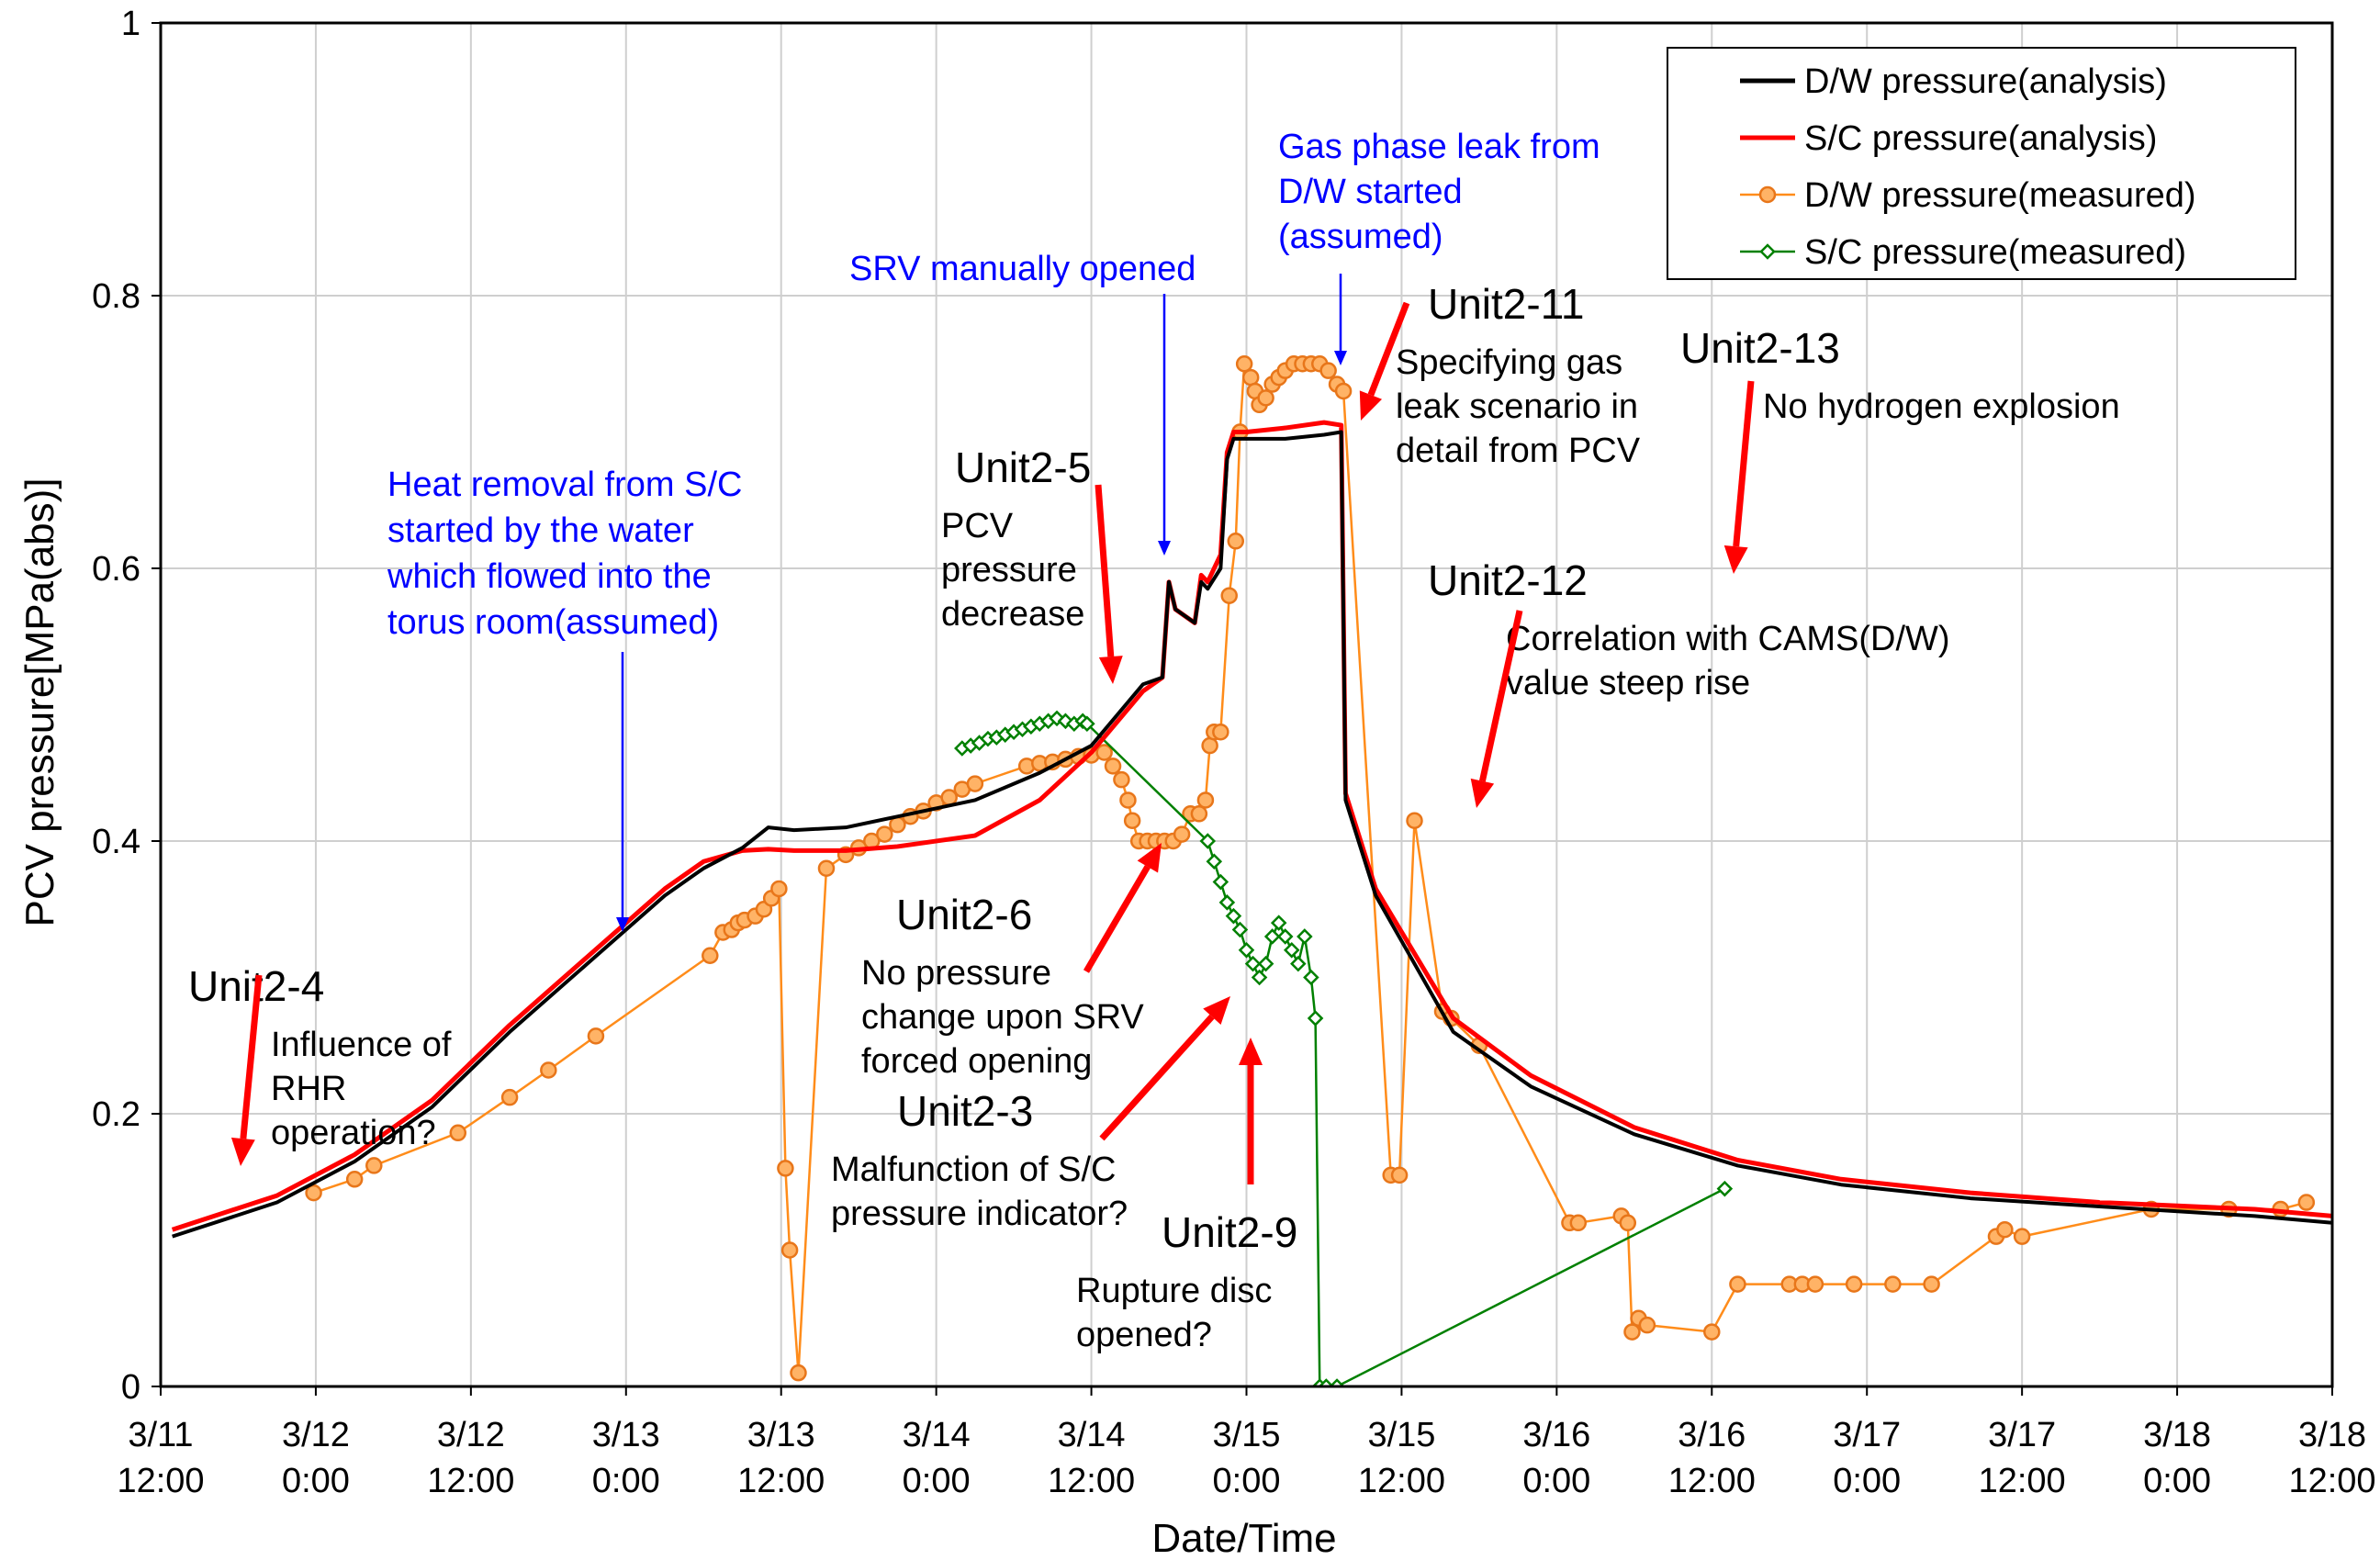 Image resolution: width=2380 pixels, height=1560 pixels. Describe the element at coordinates (1941, 406) in the screenshot. I see `annotation-text: No hydrogen explosion` at that location.